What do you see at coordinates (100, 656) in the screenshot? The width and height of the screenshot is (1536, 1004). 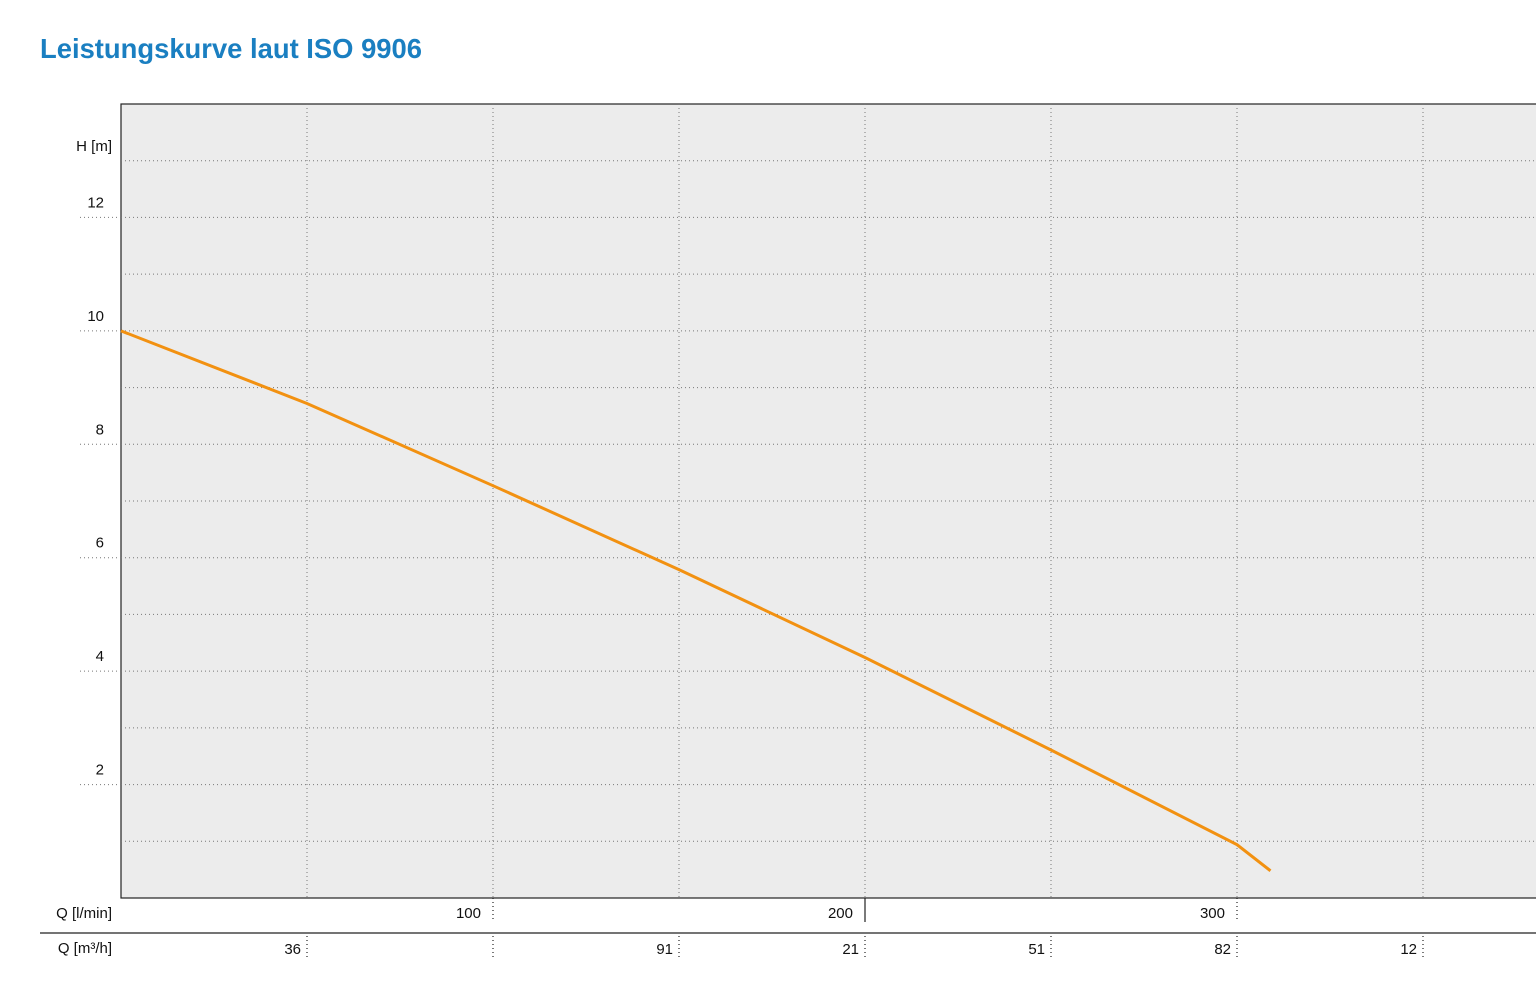 I see `y-tick-label: 4` at bounding box center [100, 656].